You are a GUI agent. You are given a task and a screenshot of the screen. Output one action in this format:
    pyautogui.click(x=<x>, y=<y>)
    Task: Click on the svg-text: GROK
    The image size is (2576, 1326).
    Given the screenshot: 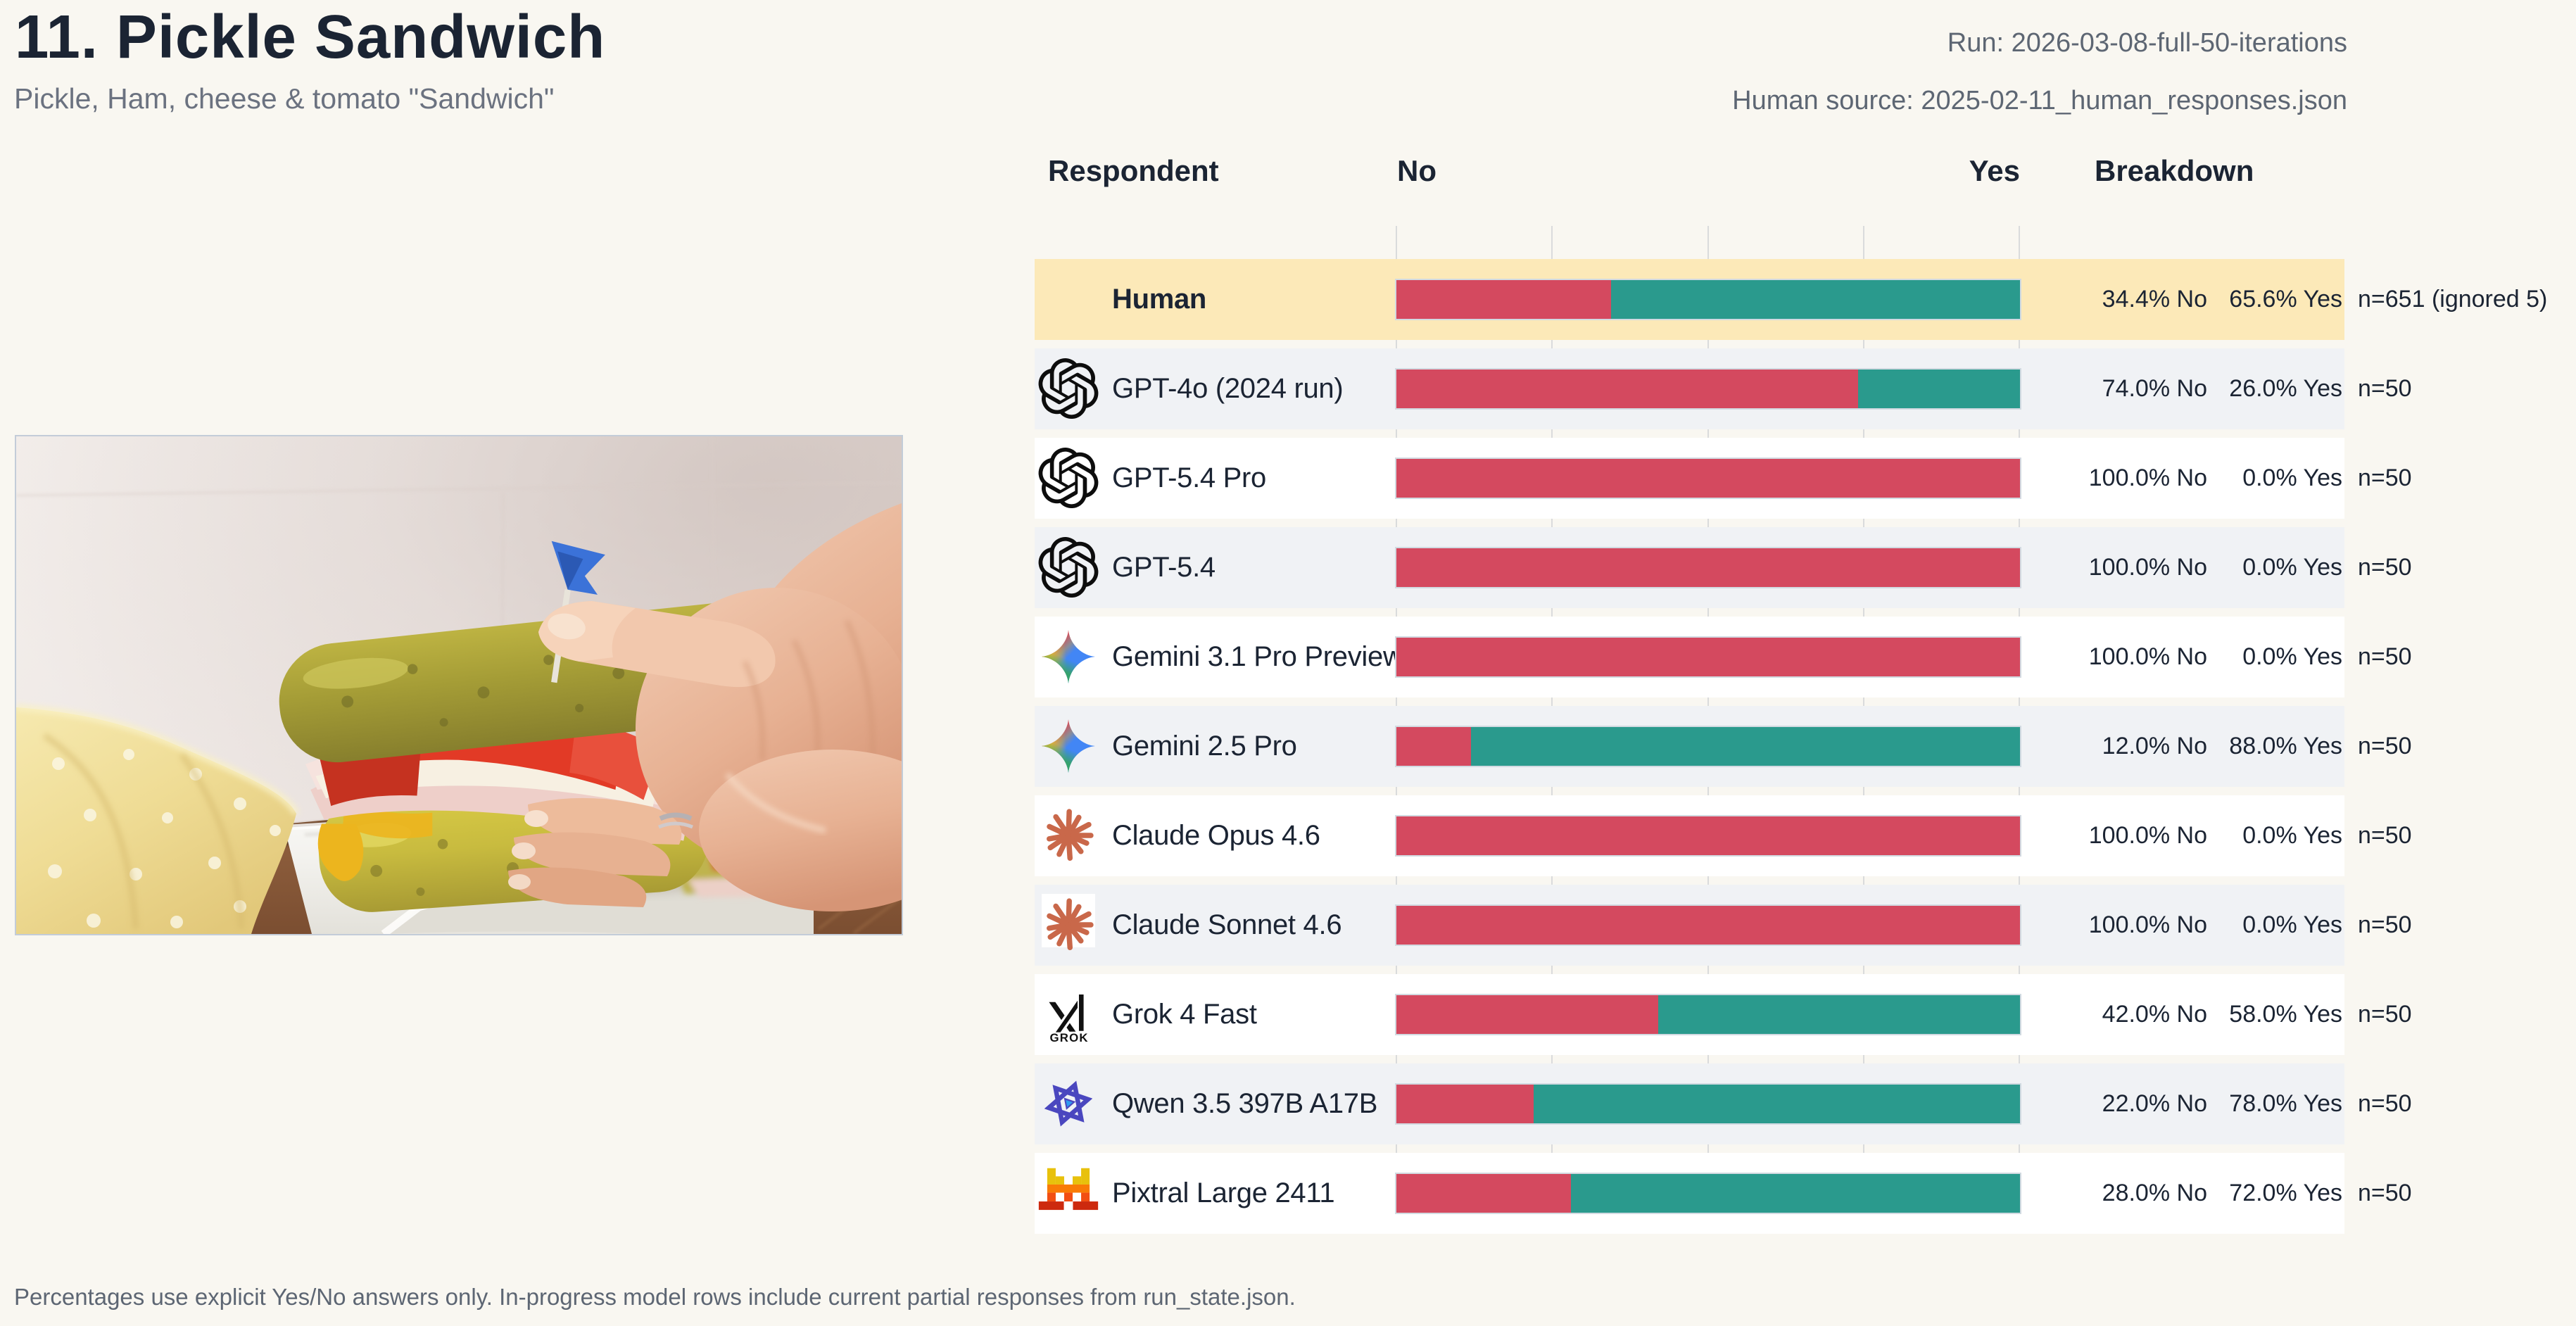 What is the action you would take?
    pyautogui.click(x=1068, y=1037)
    